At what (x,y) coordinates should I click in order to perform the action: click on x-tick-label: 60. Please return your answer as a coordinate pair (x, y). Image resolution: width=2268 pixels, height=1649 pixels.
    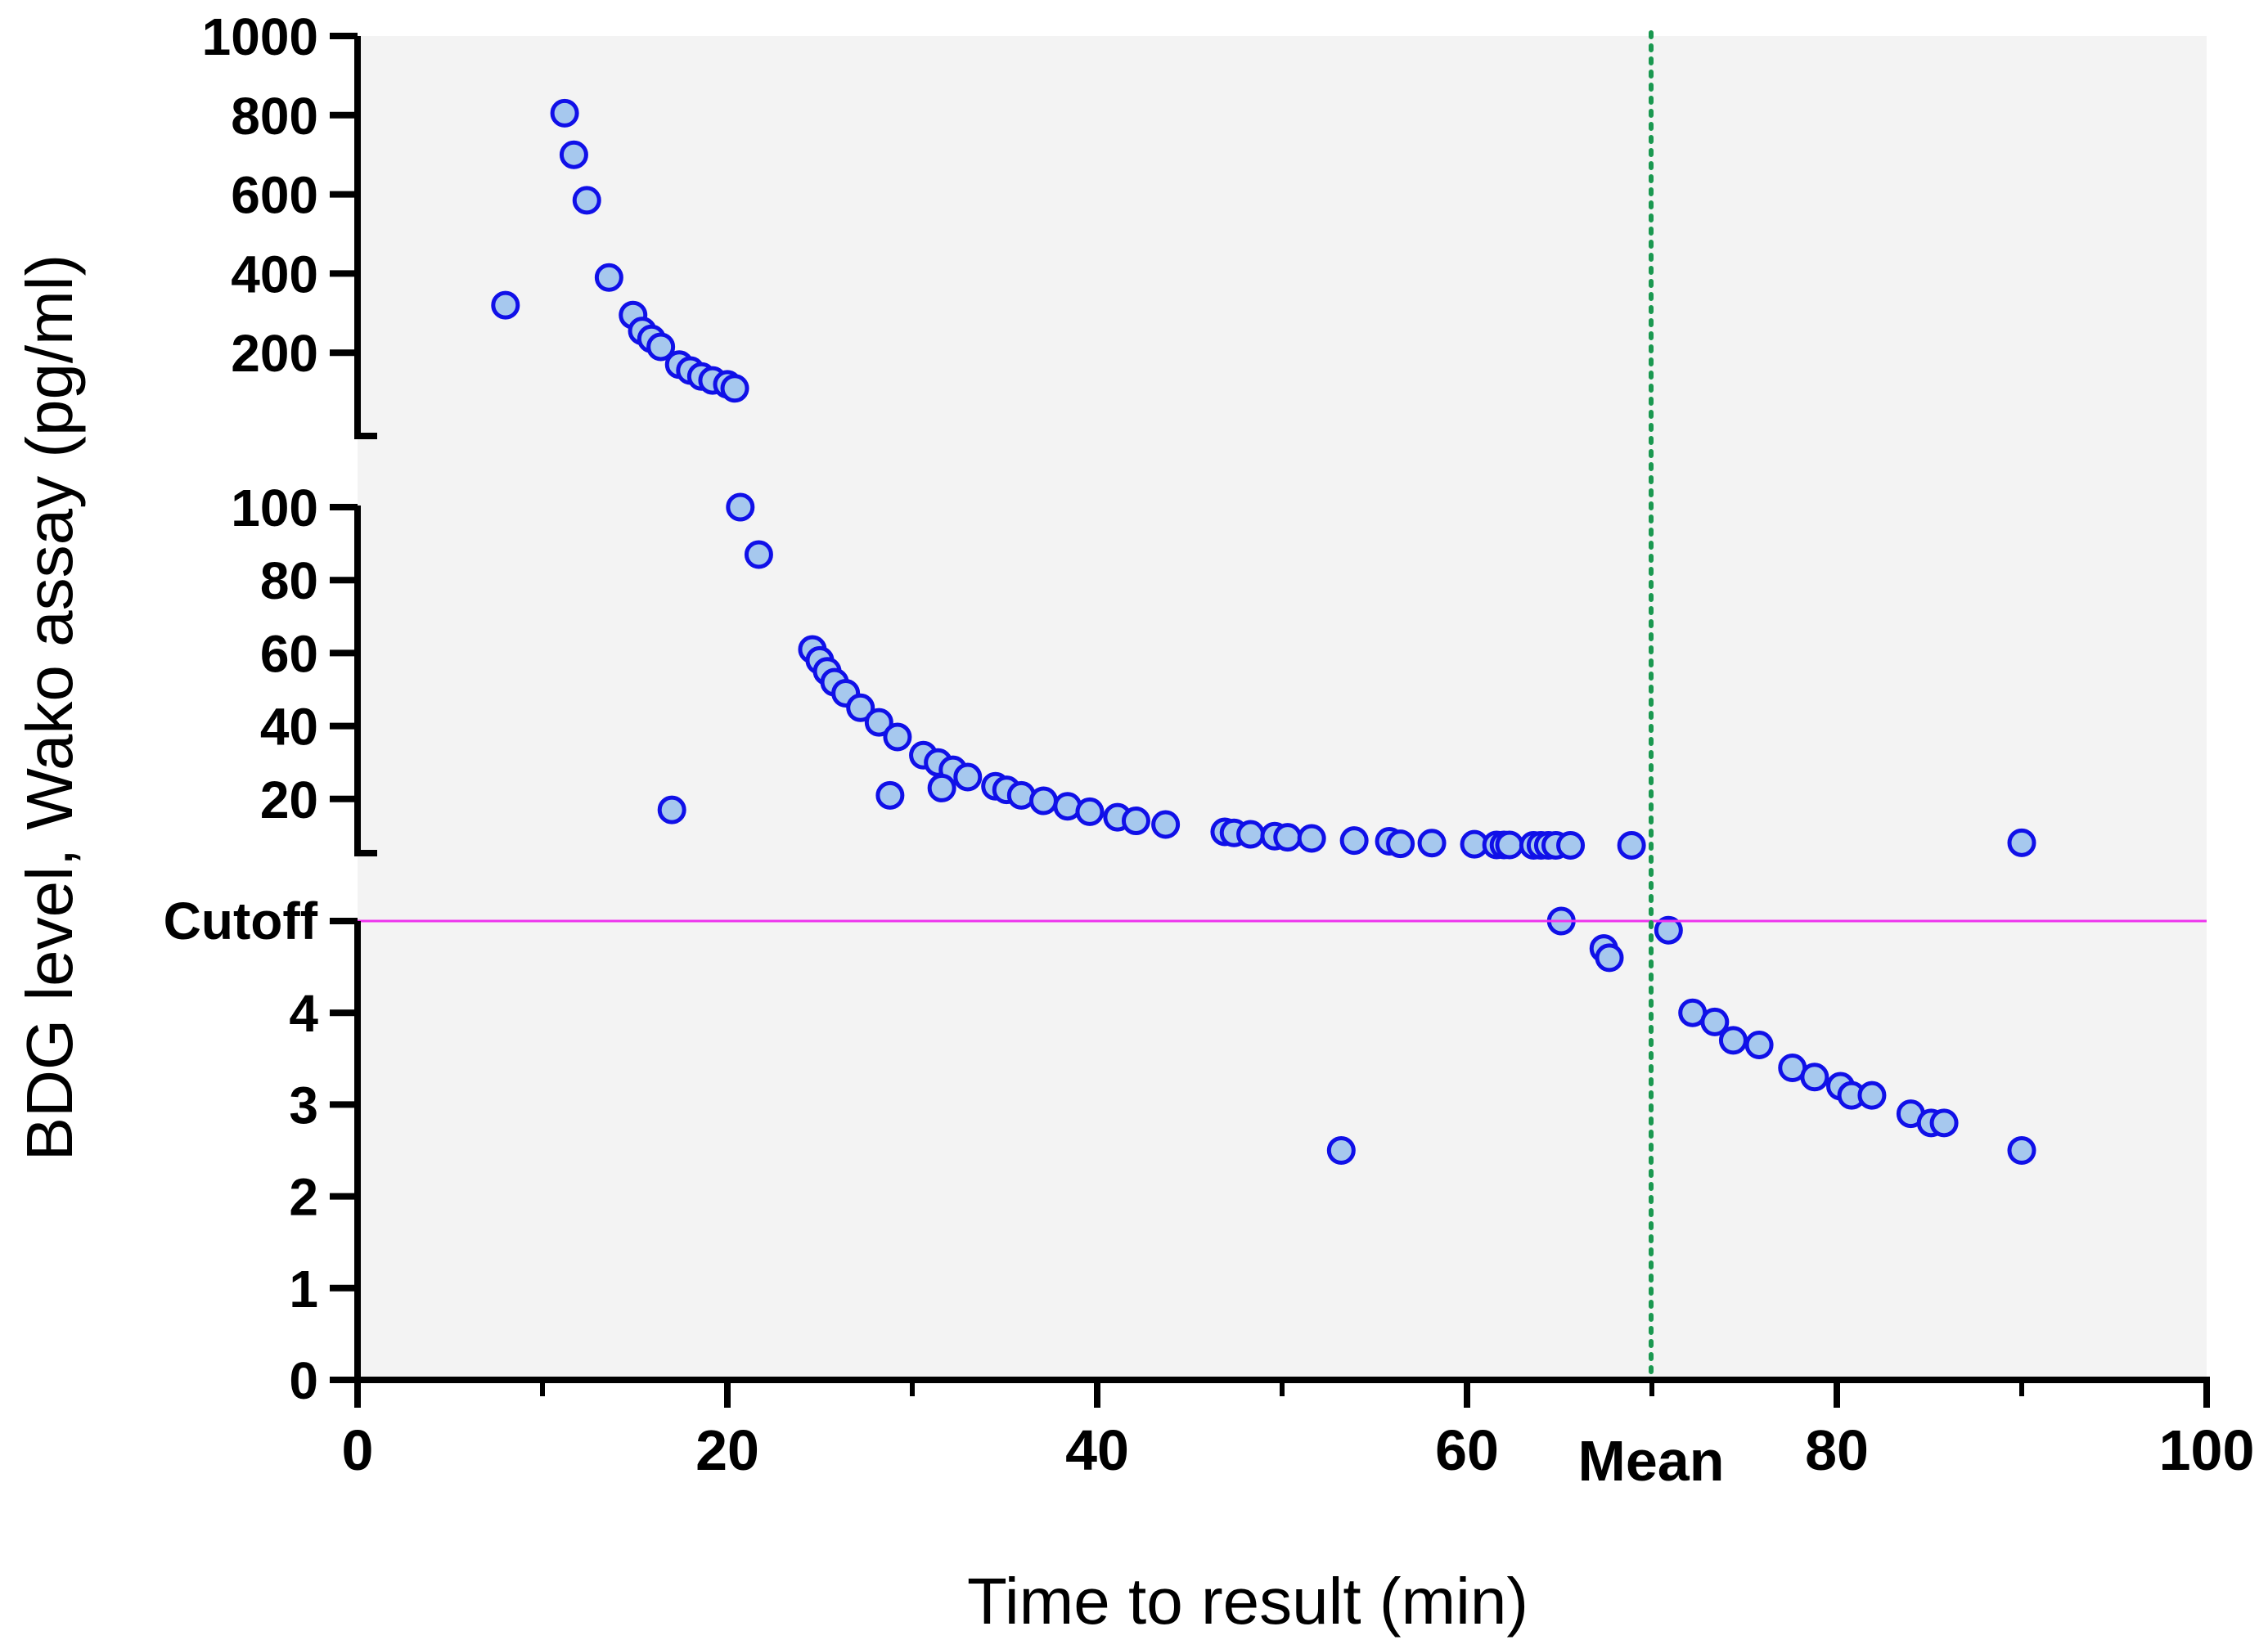
    Looking at the image, I should click on (1467, 1450).